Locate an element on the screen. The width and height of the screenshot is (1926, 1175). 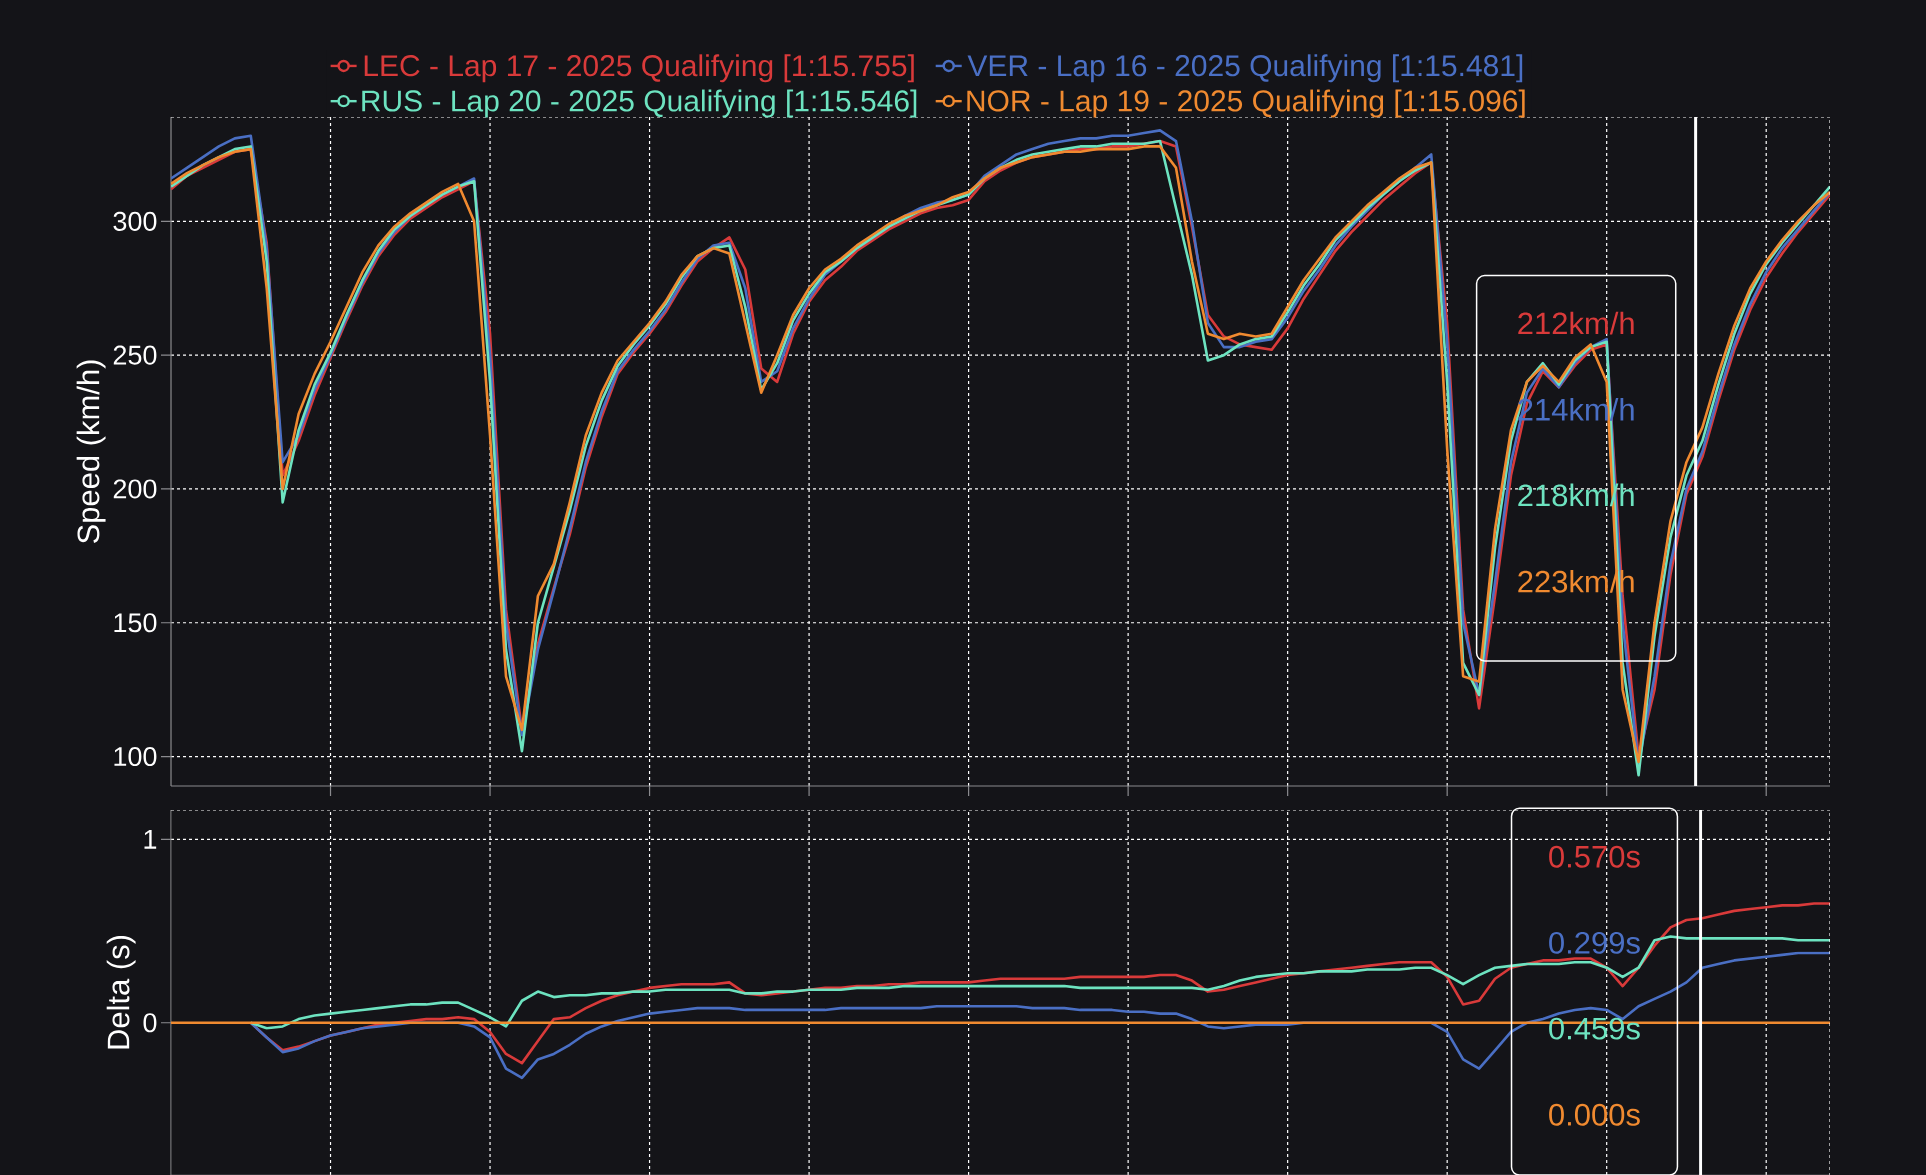
y-axis-title: Speed (km/h) is located at coordinates (91, 452).